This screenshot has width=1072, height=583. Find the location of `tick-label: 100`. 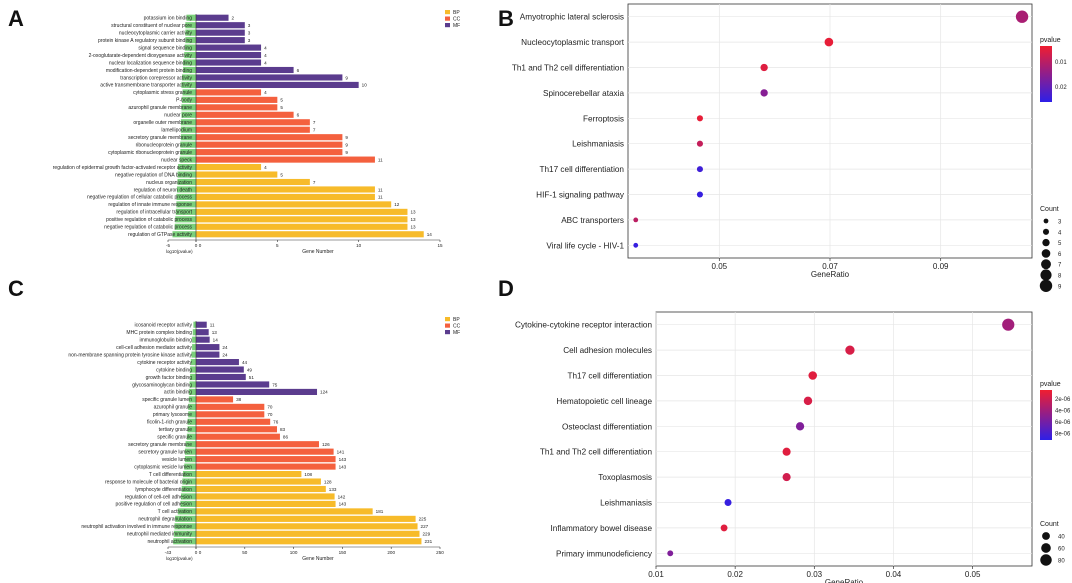

tick-label: 100 is located at coordinates (294, 552).